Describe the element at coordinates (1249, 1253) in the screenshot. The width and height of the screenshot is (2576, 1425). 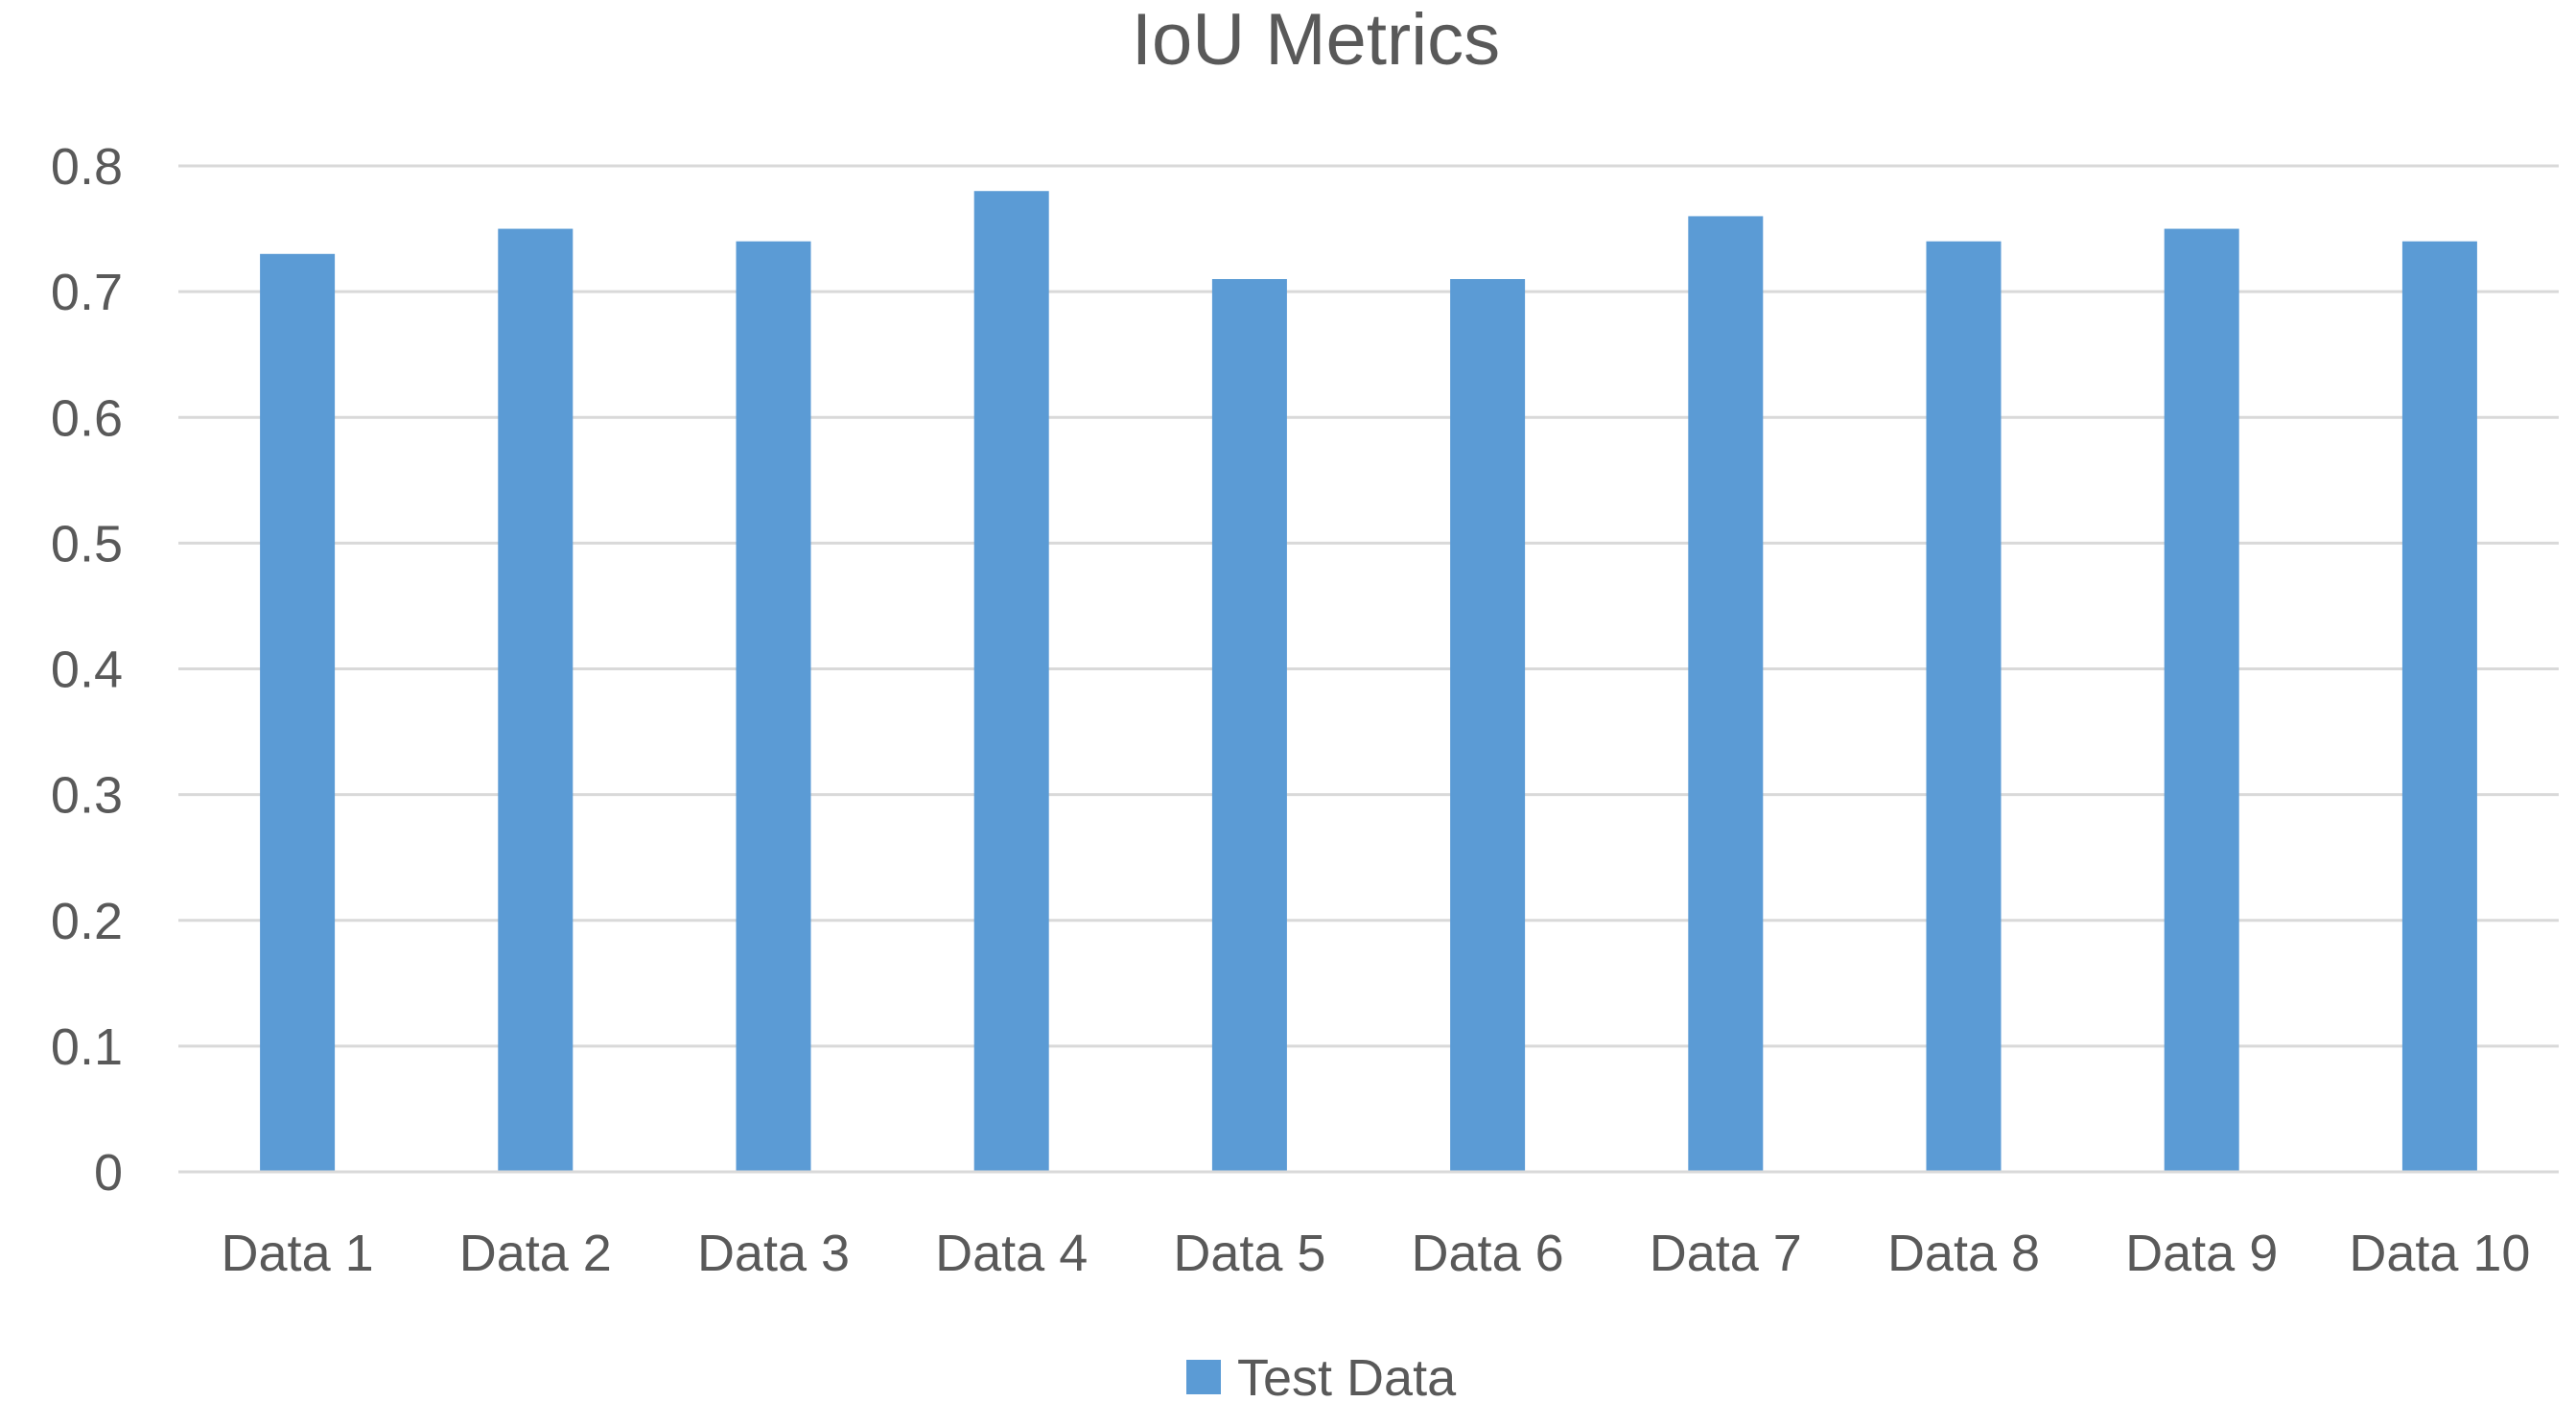
I see `x-tick-label: Data 5` at that location.